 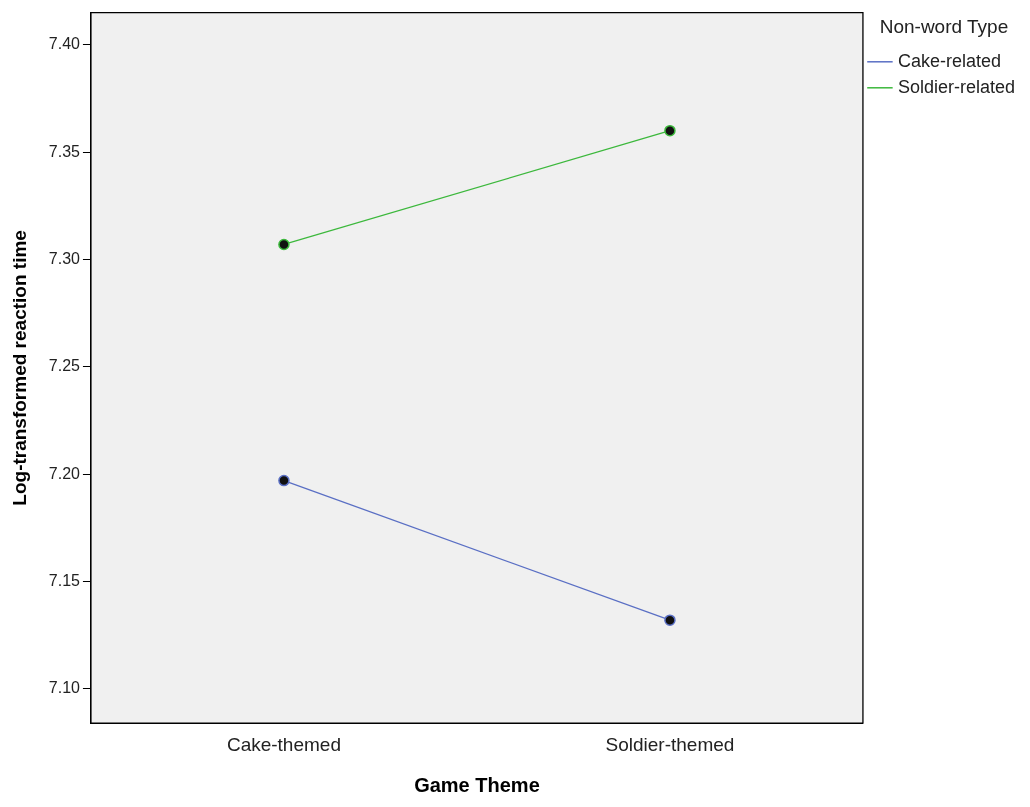 I want to click on x-axis-title: Game Theme, so click(x=477, y=784).